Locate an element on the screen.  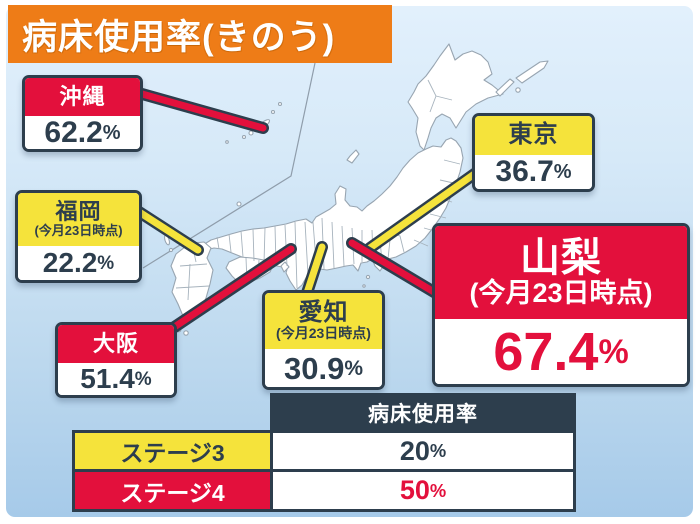
map-kunashiri is located at coordinates (505, 87).